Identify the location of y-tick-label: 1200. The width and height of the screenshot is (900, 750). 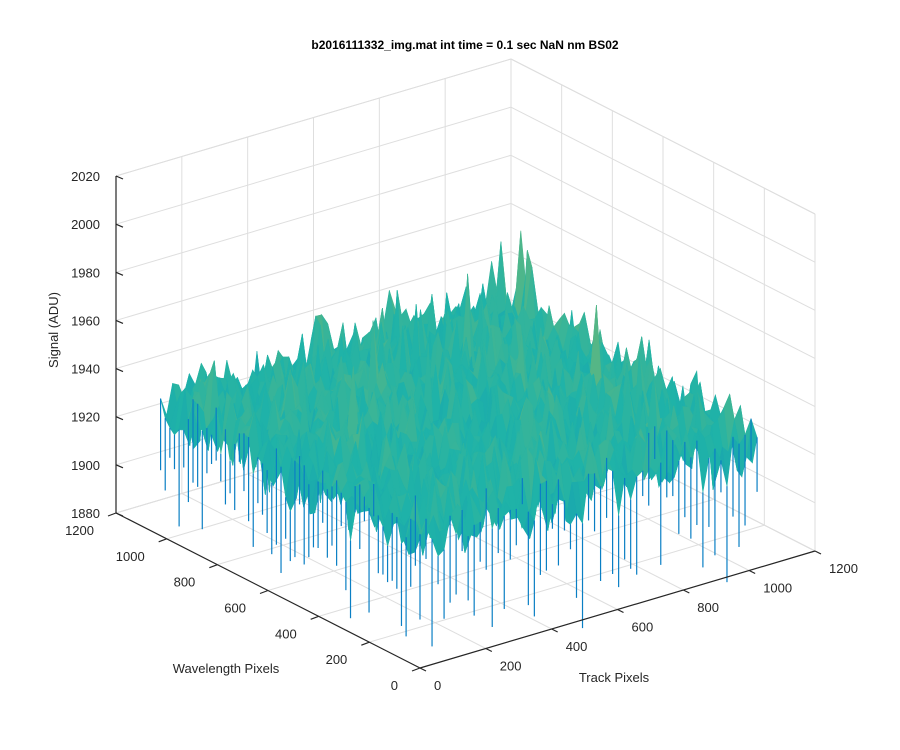
(79, 530).